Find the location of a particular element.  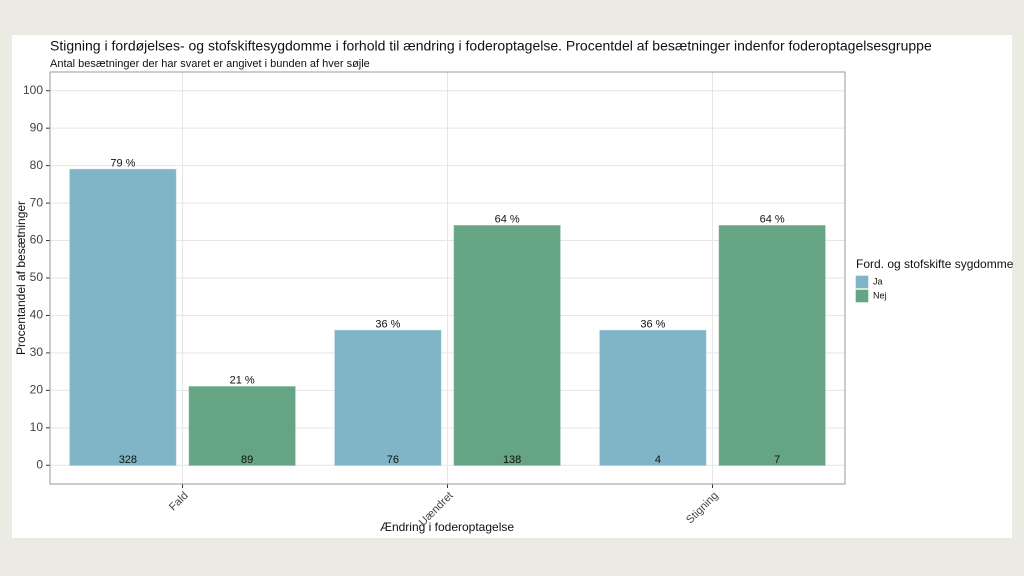

legend-label: Ja is located at coordinates (878, 281).